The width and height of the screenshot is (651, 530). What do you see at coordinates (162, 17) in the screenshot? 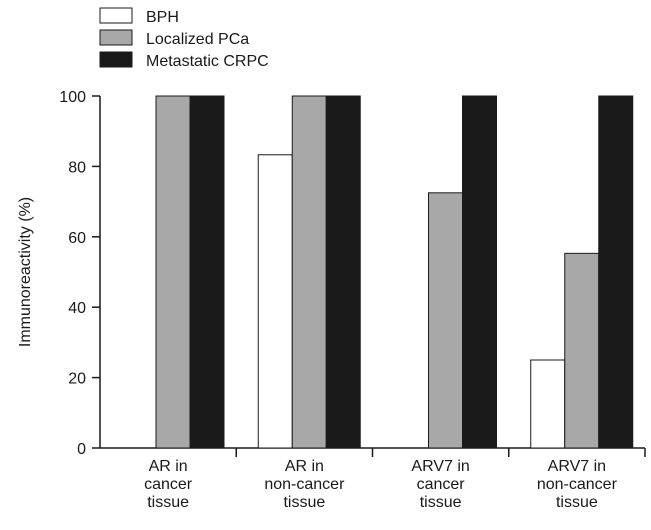
I see `legend-label: BPH` at bounding box center [162, 17].